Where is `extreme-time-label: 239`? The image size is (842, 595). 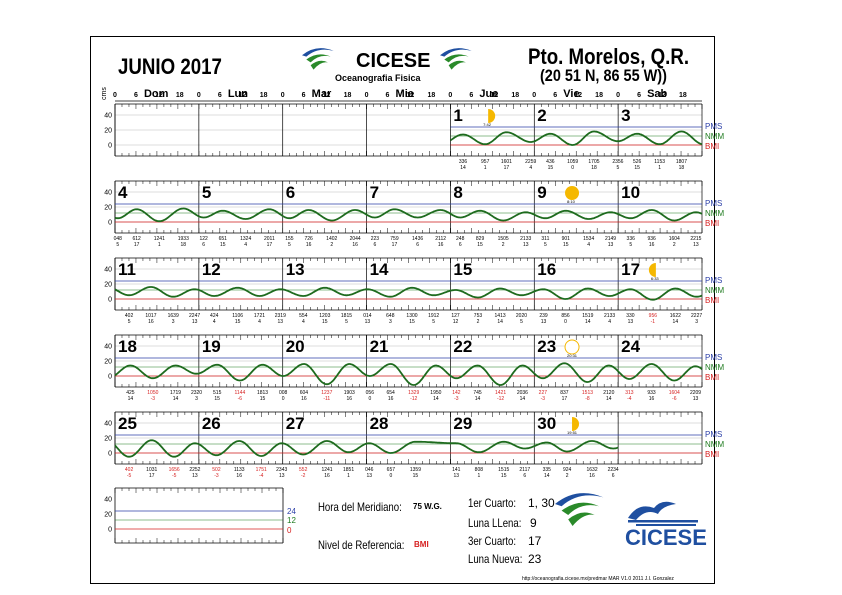
extreme-time-label: 239 is located at coordinates (543, 316).